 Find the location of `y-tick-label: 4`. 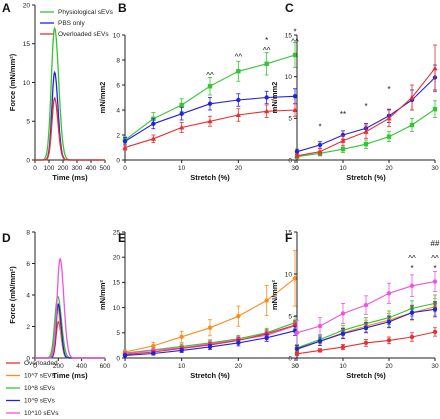

y-tick-label: 4 is located at coordinates (118, 110).